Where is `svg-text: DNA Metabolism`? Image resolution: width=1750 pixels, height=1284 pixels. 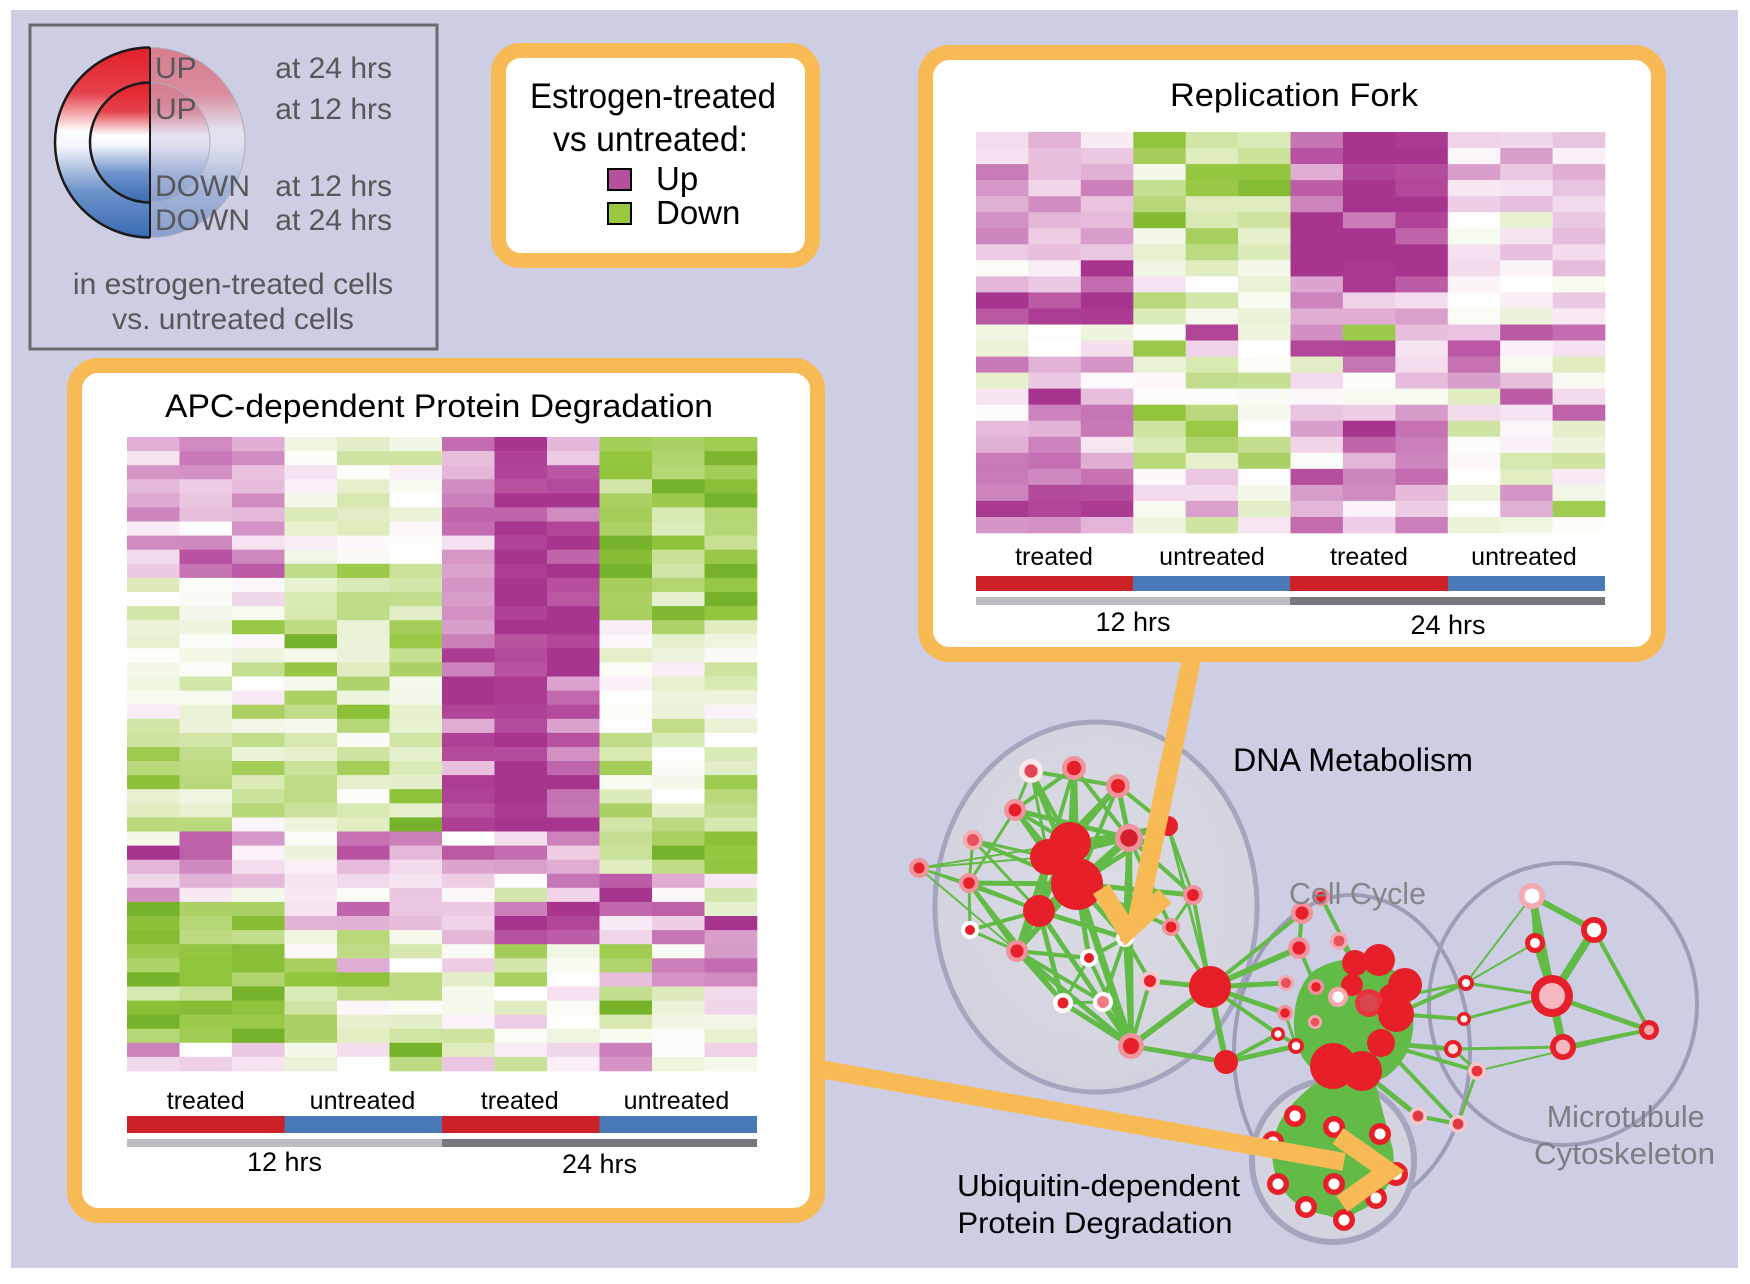
svg-text: DNA Metabolism is located at coordinates (1353, 760).